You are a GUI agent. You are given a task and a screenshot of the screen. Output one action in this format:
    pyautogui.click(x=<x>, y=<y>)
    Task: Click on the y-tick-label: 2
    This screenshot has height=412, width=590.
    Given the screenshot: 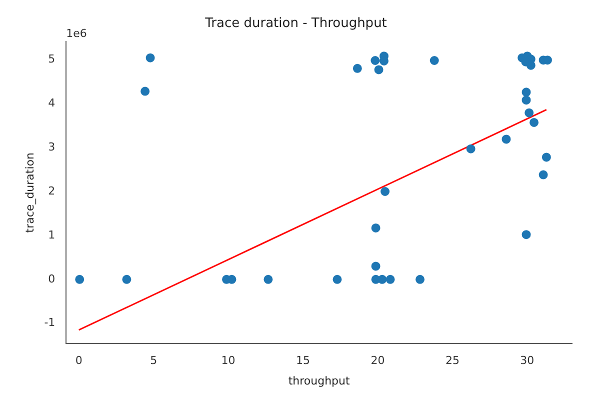 What is the action you would take?
    pyautogui.click(x=52, y=191)
    